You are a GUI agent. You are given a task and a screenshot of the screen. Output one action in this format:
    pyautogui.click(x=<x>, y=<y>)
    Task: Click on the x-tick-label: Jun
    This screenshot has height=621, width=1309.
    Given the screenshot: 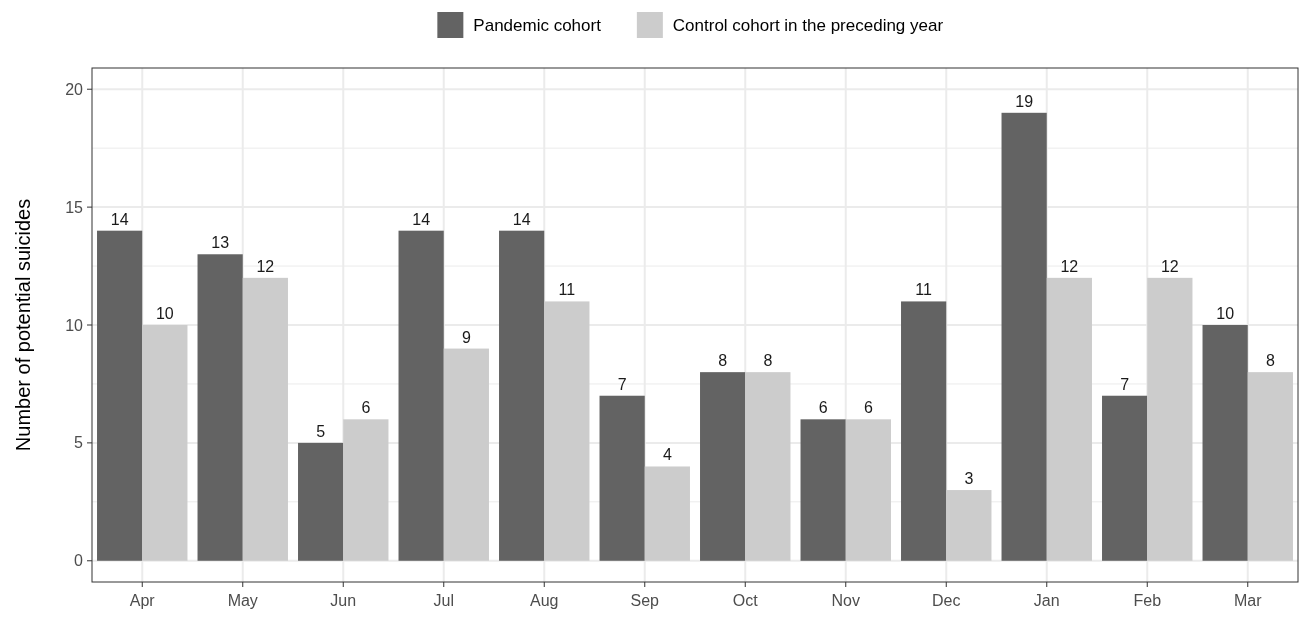 What is the action you would take?
    pyautogui.click(x=343, y=600)
    